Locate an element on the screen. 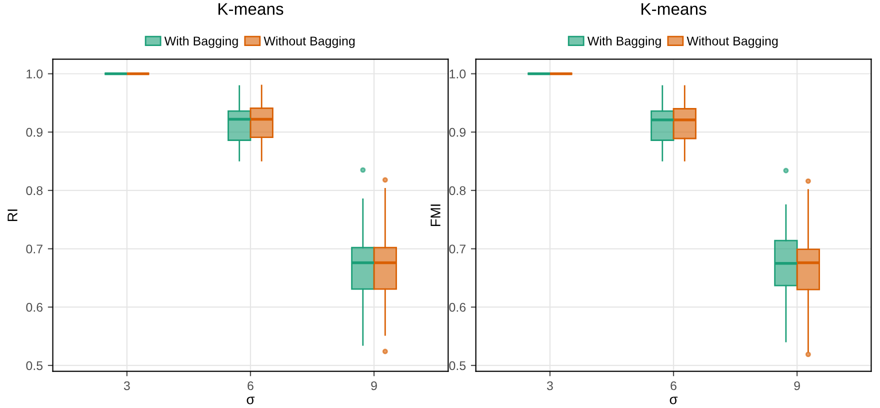 This screenshot has width=880, height=408. y-axis-title: RI is located at coordinates (13, 216).